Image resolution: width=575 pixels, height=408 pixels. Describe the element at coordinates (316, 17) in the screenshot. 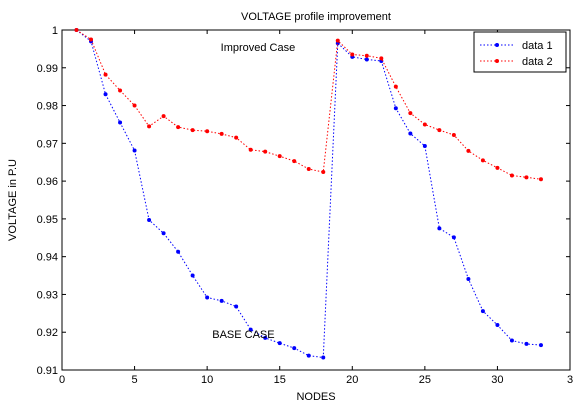

I see `chart-title: VOLTAGE profile improvement` at that location.